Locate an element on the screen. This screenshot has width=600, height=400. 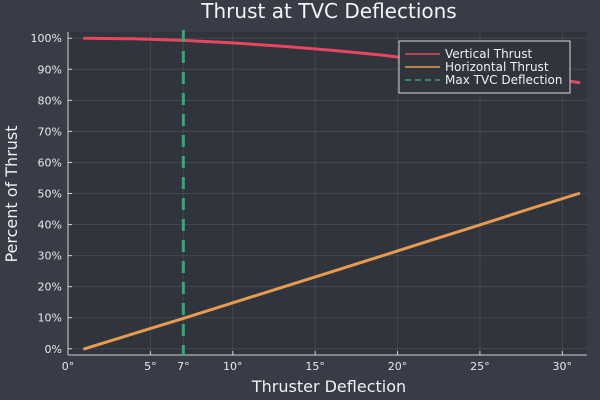
y-tick-label: 60% is located at coordinates (50, 162).